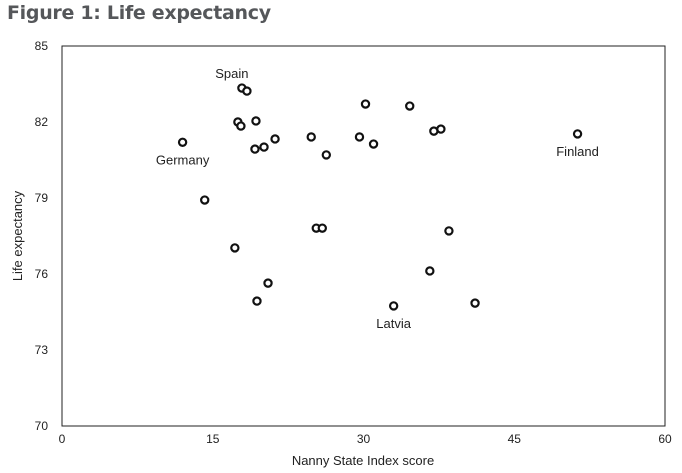  Describe the element at coordinates (364, 439) in the screenshot. I see `x-tick-label: 30` at that location.